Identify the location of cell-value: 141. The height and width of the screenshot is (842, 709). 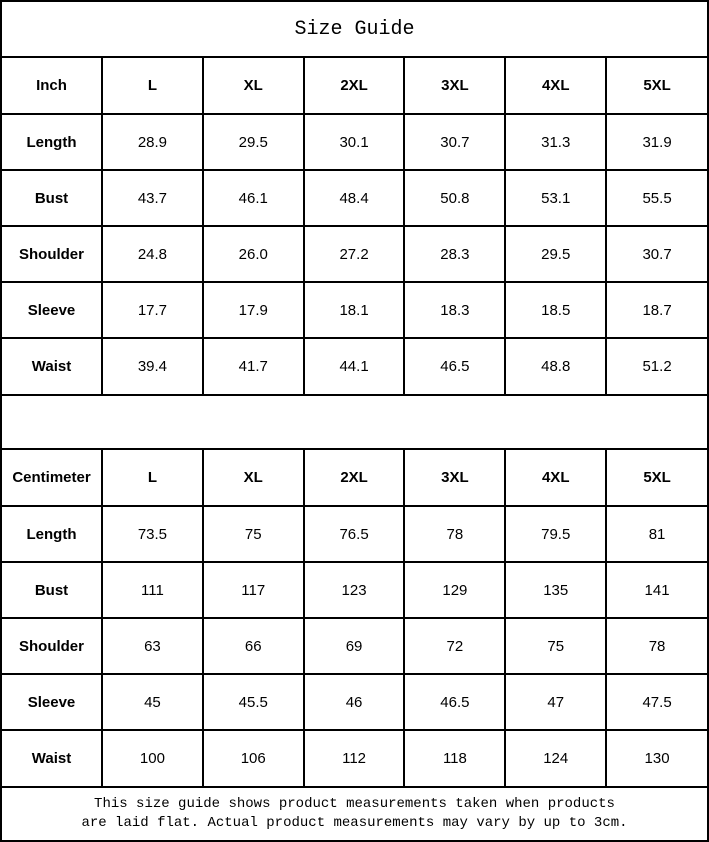
(656, 590).